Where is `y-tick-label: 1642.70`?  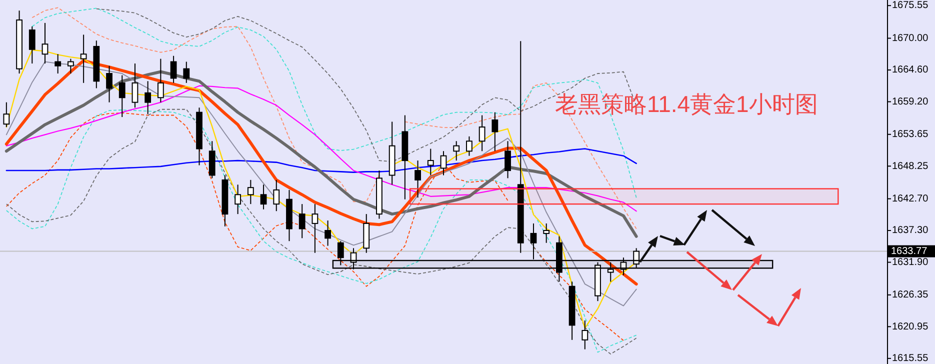
y-tick-label: 1642.70 is located at coordinates (910, 198).